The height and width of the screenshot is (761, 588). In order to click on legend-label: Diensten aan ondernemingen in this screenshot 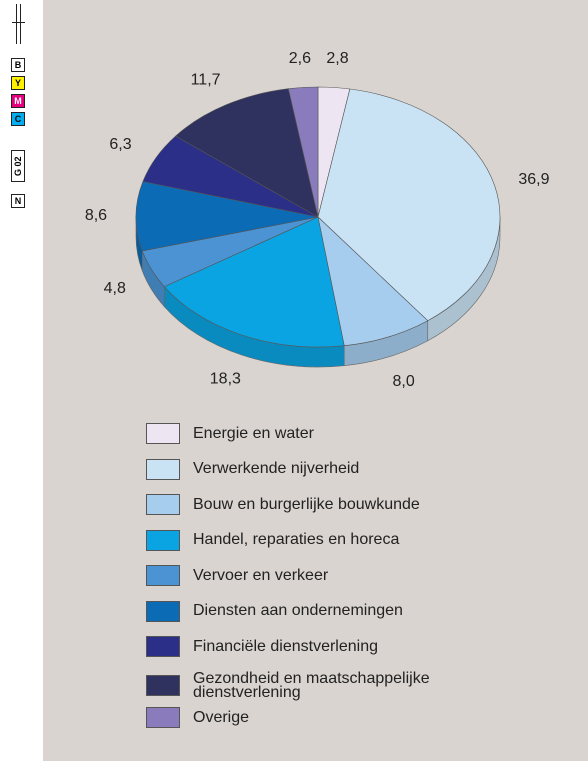, I will do `click(298, 610)`.